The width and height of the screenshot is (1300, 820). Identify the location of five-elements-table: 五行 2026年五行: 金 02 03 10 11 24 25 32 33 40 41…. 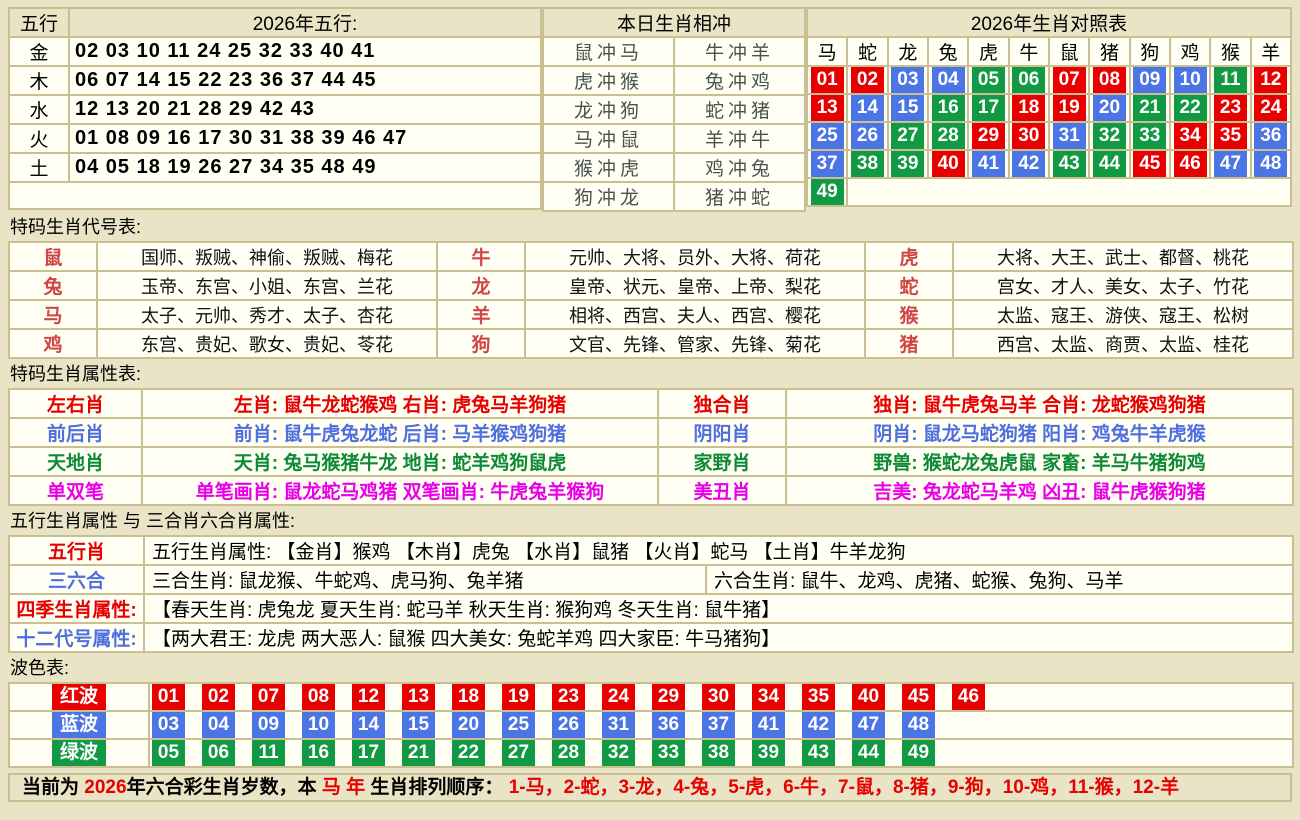
(275, 108).